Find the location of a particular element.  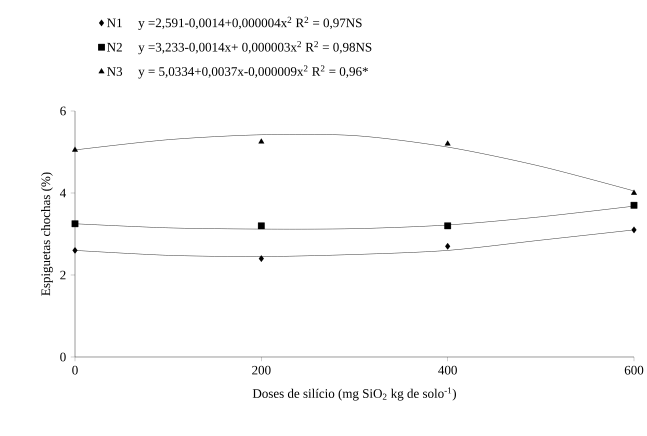

x-tick-label: 200 is located at coordinates (261, 370).